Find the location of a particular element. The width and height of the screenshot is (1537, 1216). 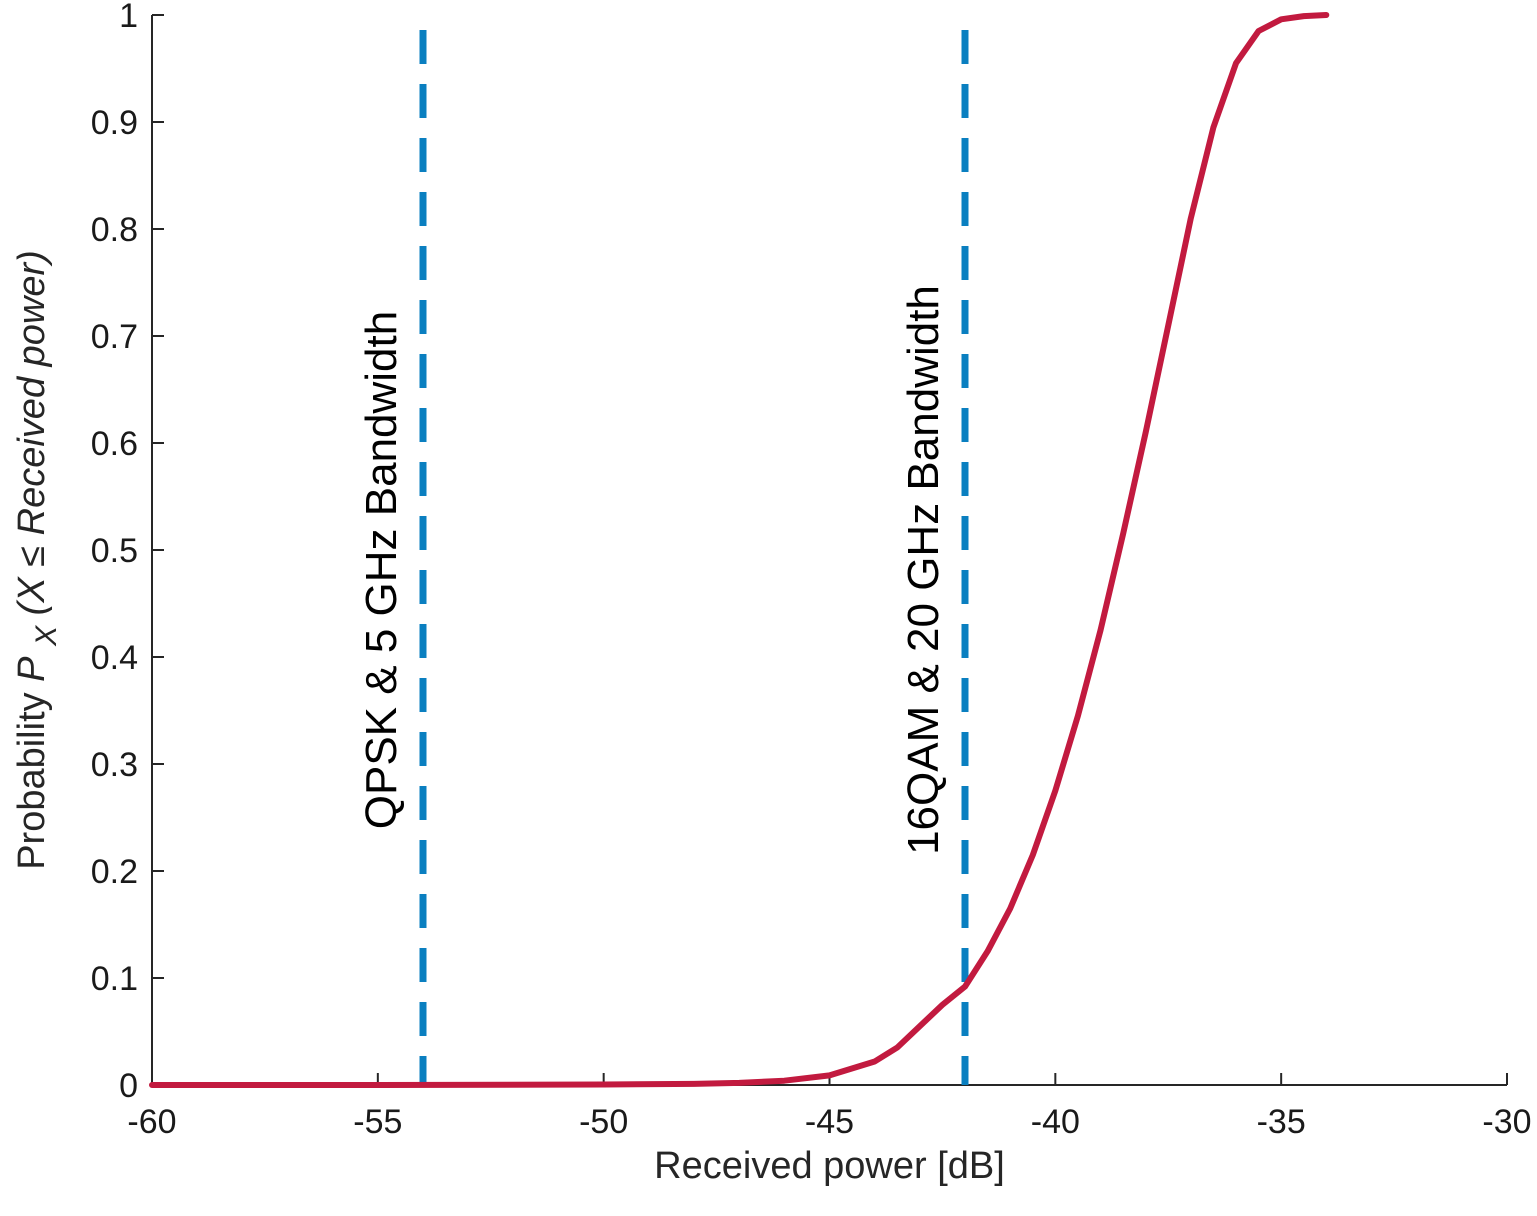

y-ticks: 0 0.1 0.2 0.3 0.4 0.5 0.6 0.7 0.8 0.9 1 is located at coordinates (127, 552).